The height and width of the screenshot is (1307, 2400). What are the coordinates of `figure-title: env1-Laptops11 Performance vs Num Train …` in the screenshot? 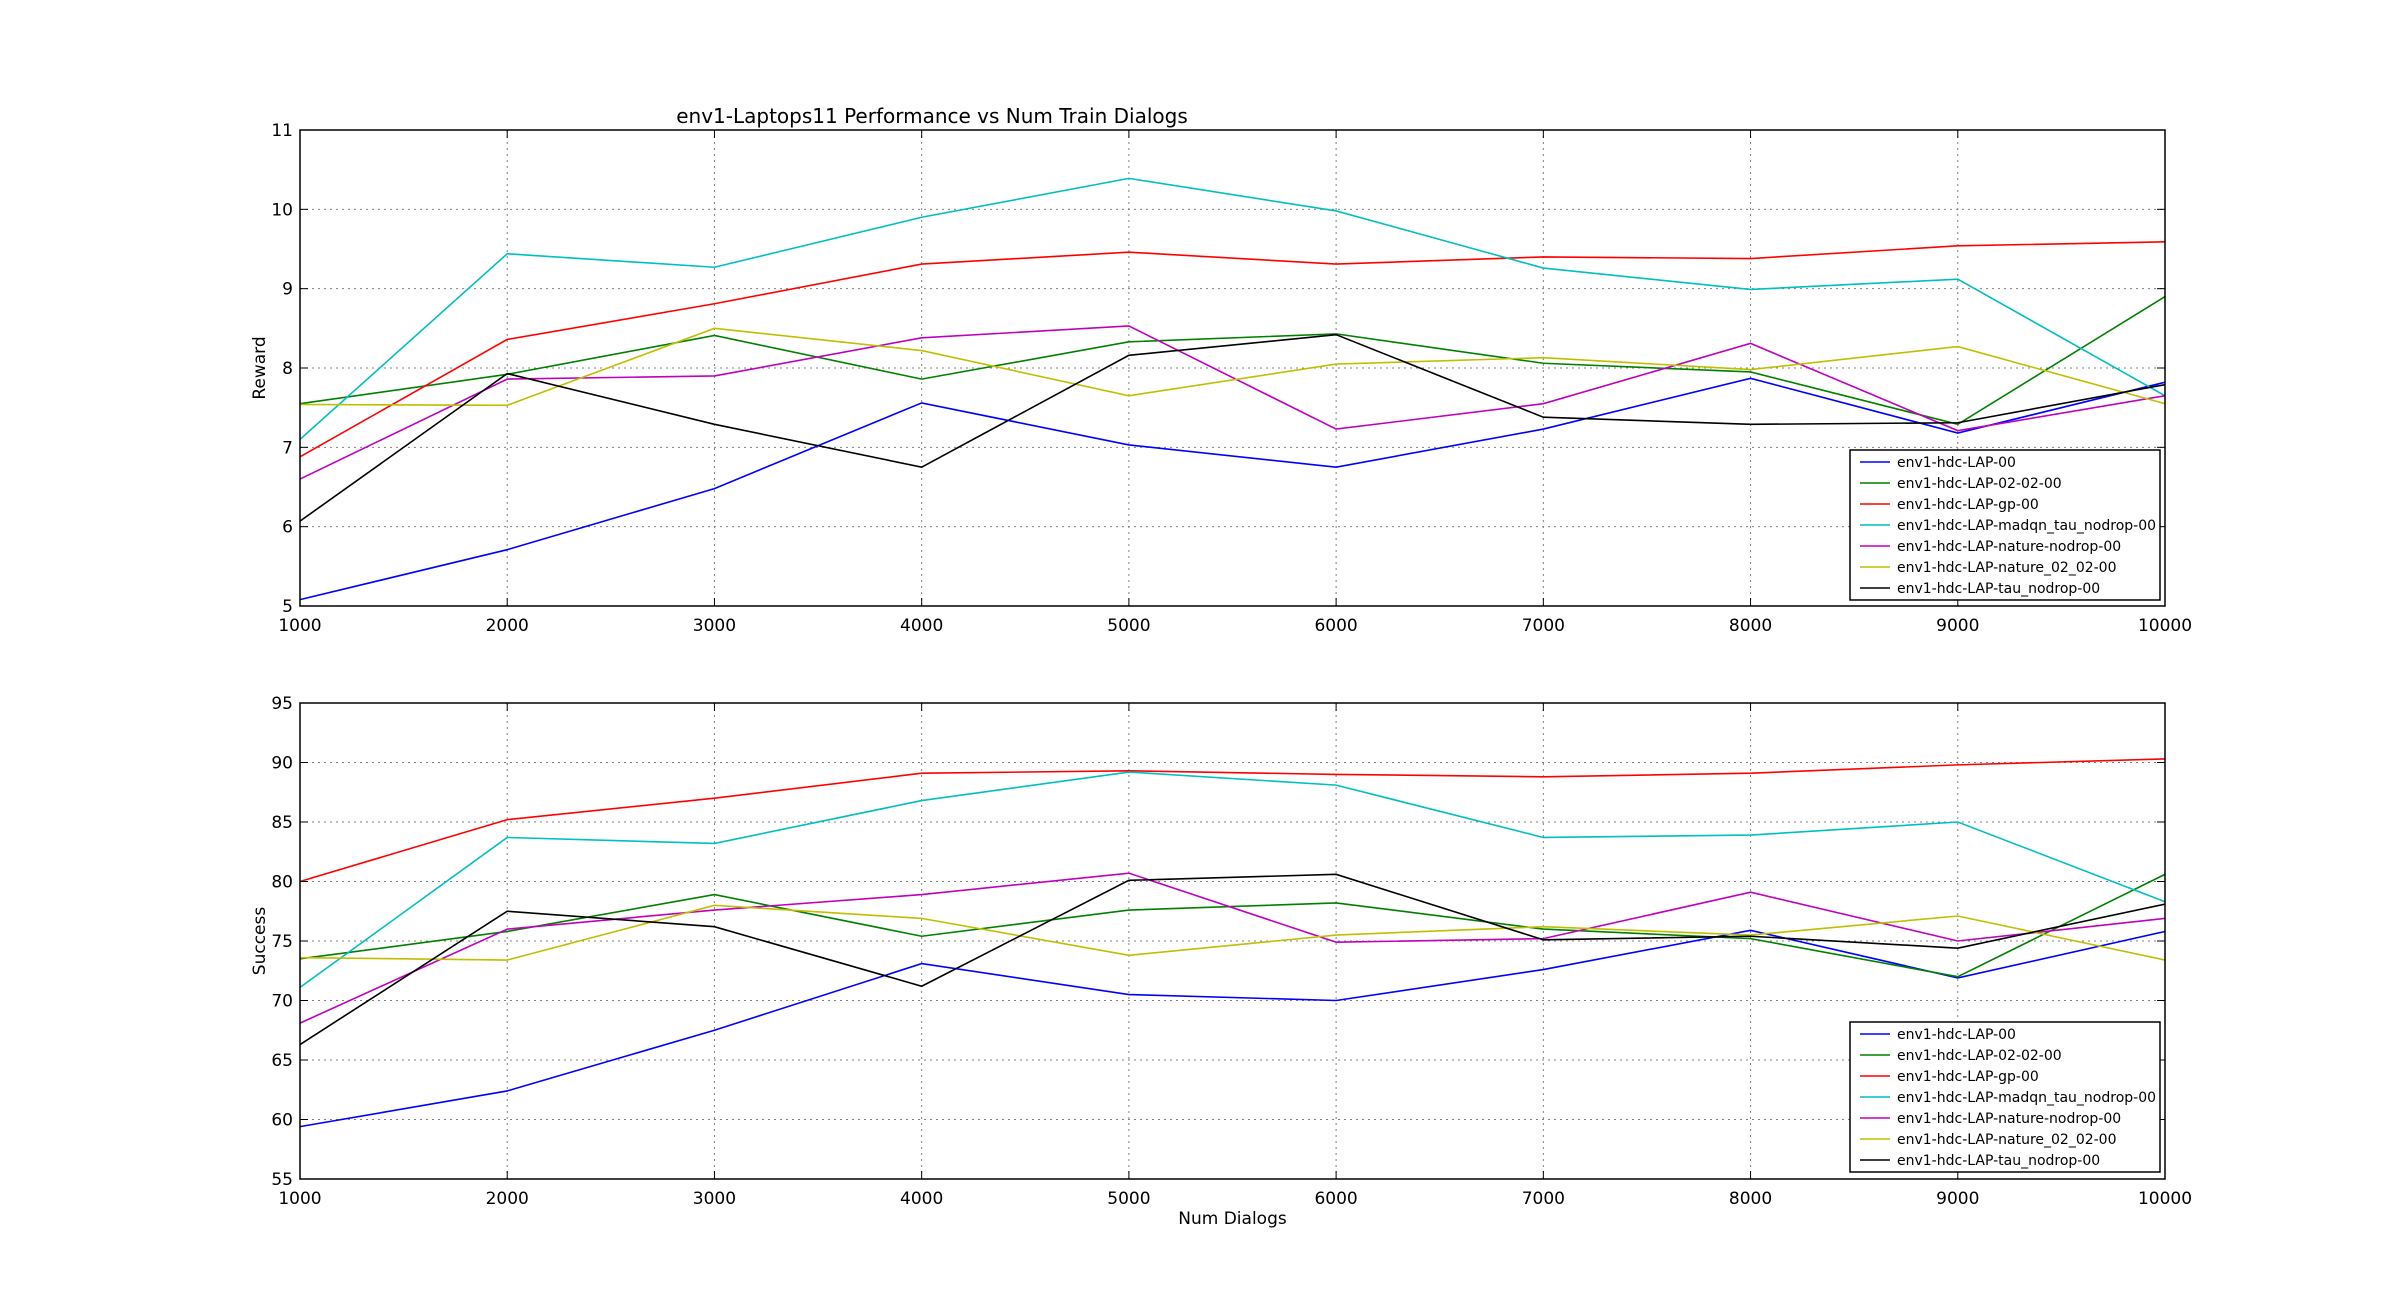 It's located at (932, 116).